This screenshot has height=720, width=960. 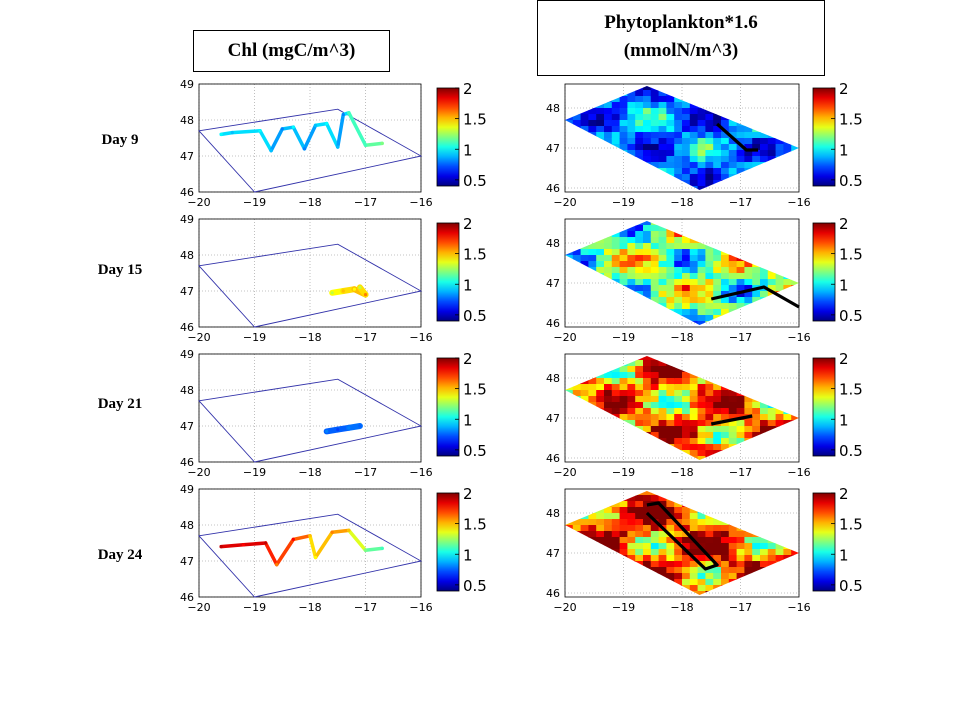 What do you see at coordinates (681, 50) in the screenshot?
I see `right-title-line2: (mmolN/m^3)` at bounding box center [681, 50].